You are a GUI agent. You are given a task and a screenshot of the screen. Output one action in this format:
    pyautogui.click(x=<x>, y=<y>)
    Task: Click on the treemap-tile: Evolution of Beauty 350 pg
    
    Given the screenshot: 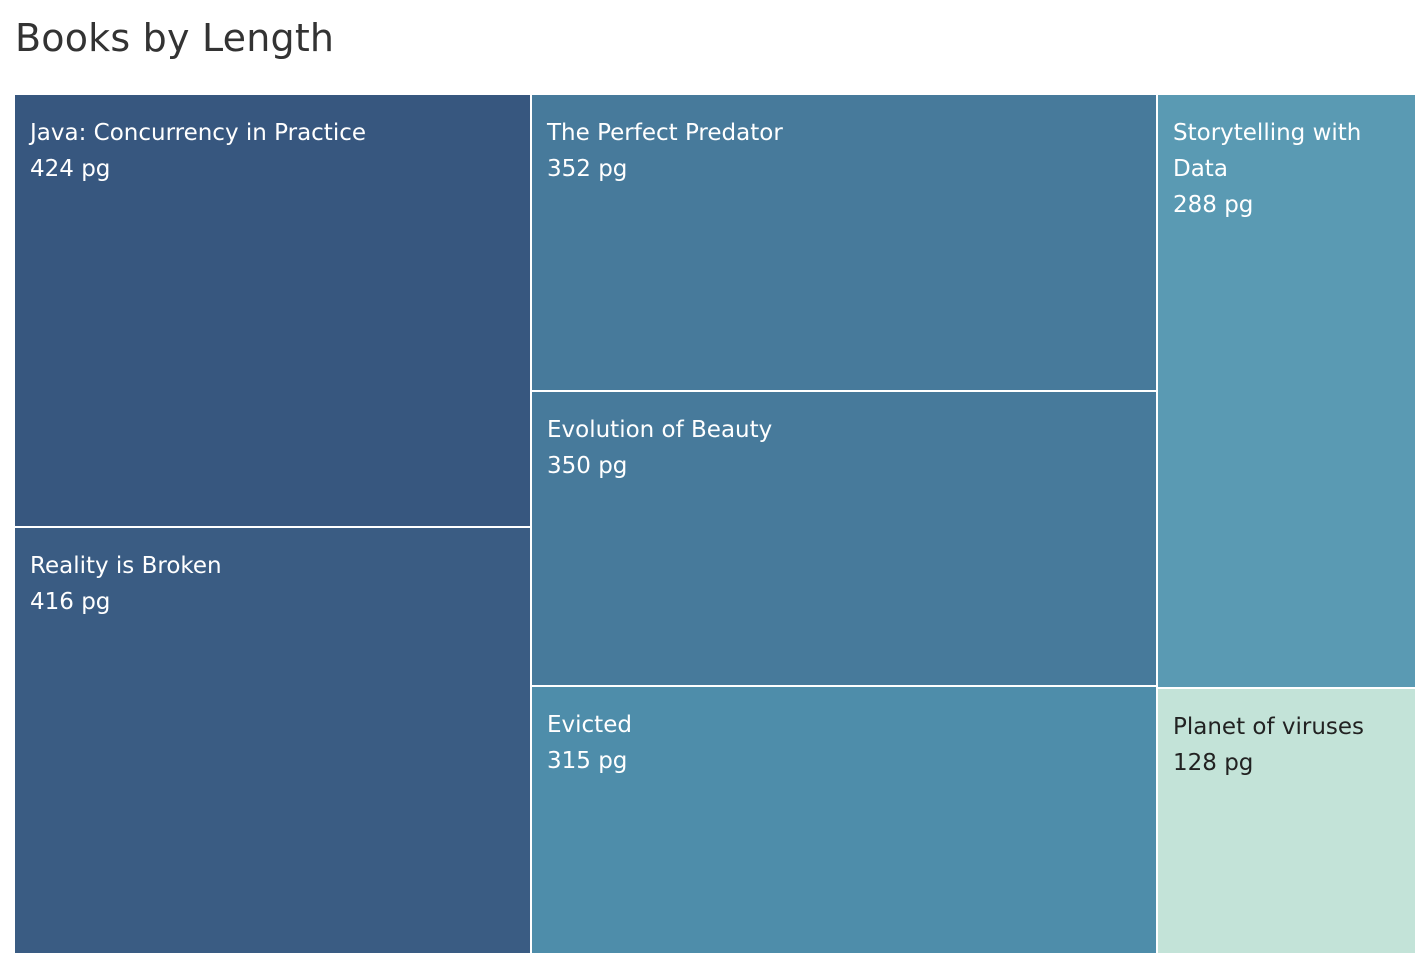 What is the action you would take?
    pyautogui.click(x=844, y=538)
    